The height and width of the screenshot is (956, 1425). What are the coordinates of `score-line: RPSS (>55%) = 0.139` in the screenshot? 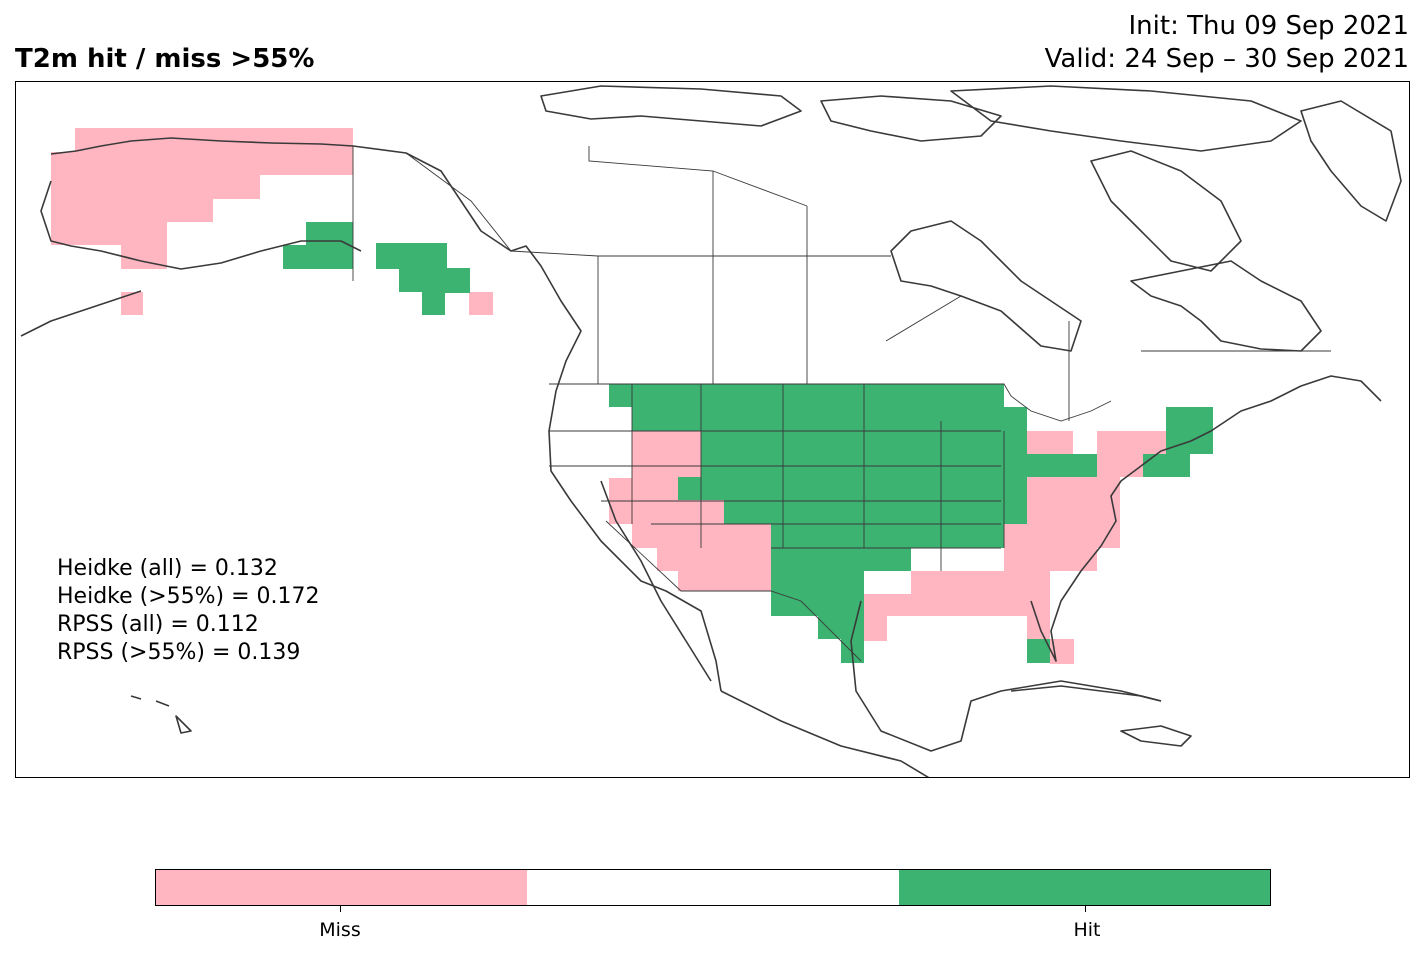 It's located at (179, 652).